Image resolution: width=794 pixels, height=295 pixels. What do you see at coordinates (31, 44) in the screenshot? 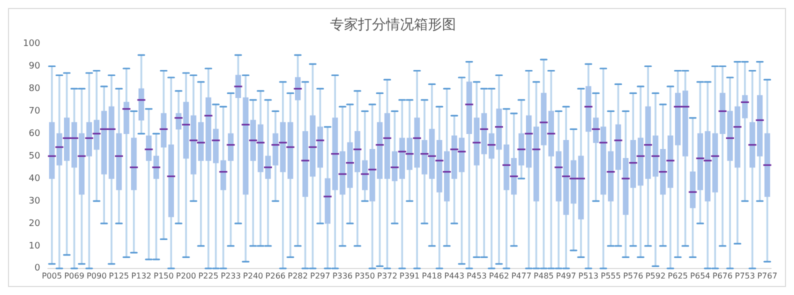
I see `y-tick-label: 100` at bounding box center [31, 44].